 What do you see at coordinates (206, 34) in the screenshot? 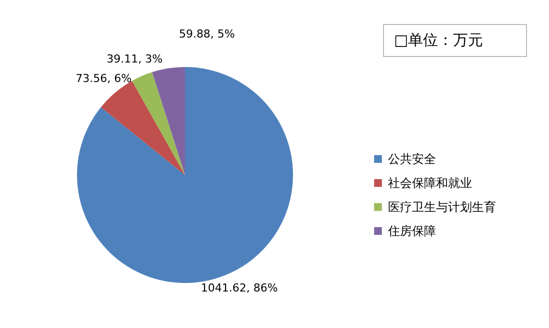
I see `data-label: 59.88, 5%` at bounding box center [206, 34].